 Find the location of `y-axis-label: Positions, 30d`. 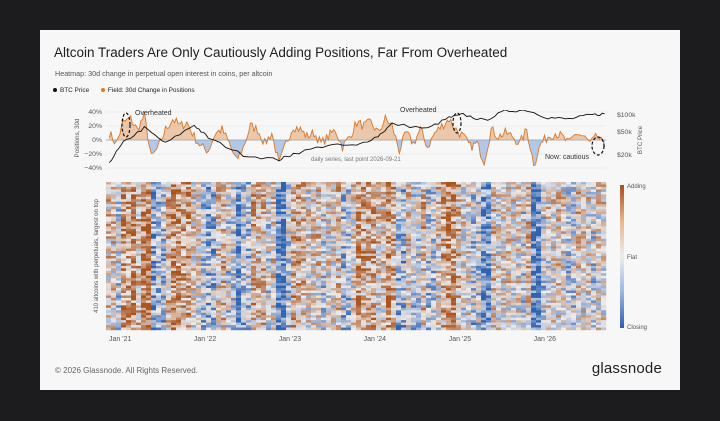

y-axis-label: Positions, 30d is located at coordinates (77, 137).